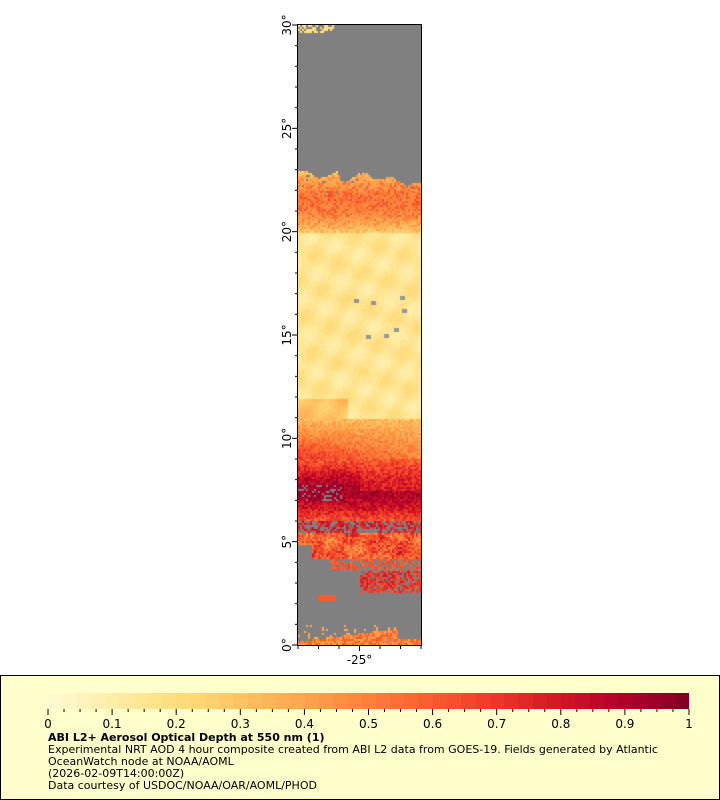 This screenshot has width=720, height=800. I want to click on lat-label: 15°, so click(287, 334).